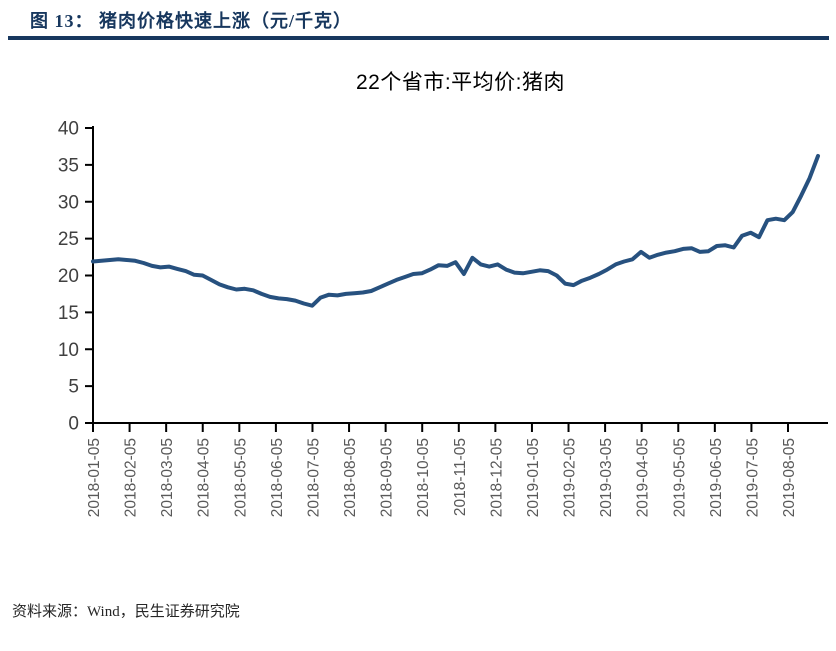 This screenshot has height=651, width=836. What do you see at coordinates (350, 477) in the screenshot?
I see `x-tick-label: 2018-08-05` at bounding box center [350, 477].